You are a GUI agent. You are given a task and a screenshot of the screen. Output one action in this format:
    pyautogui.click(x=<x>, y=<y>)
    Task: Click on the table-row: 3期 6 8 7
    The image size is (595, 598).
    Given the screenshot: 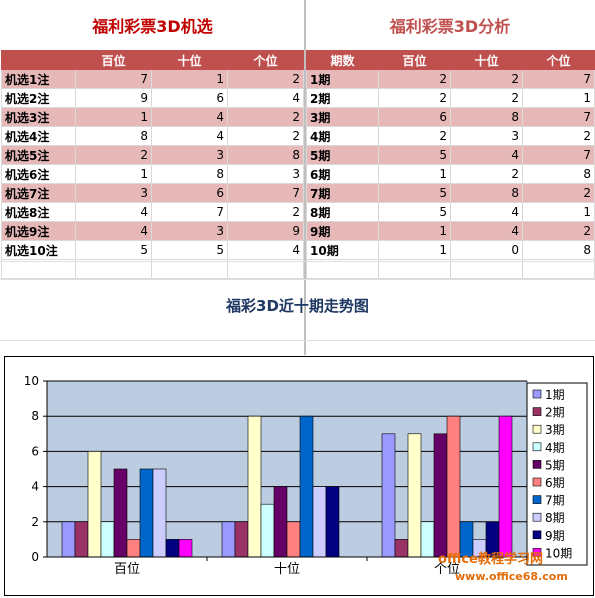 What is the action you would take?
    pyautogui.click(x=450, y=117)
    